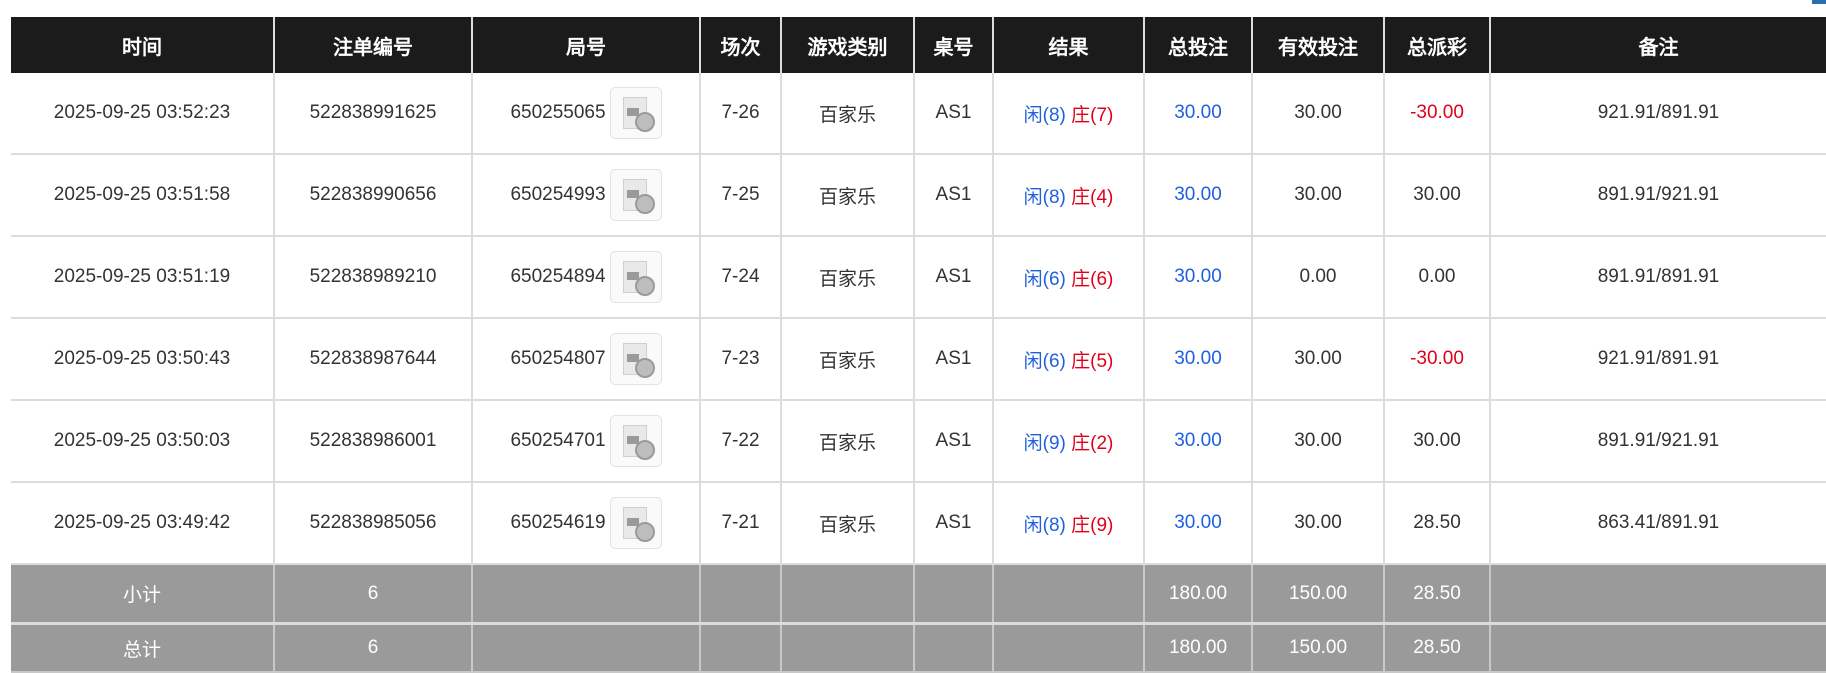 The width and height of the screenshot is (1826, 673). Describe the element at coordinates (1436, 45) in the screenshot. I see `header-total-payout: 总派彩` at that location.